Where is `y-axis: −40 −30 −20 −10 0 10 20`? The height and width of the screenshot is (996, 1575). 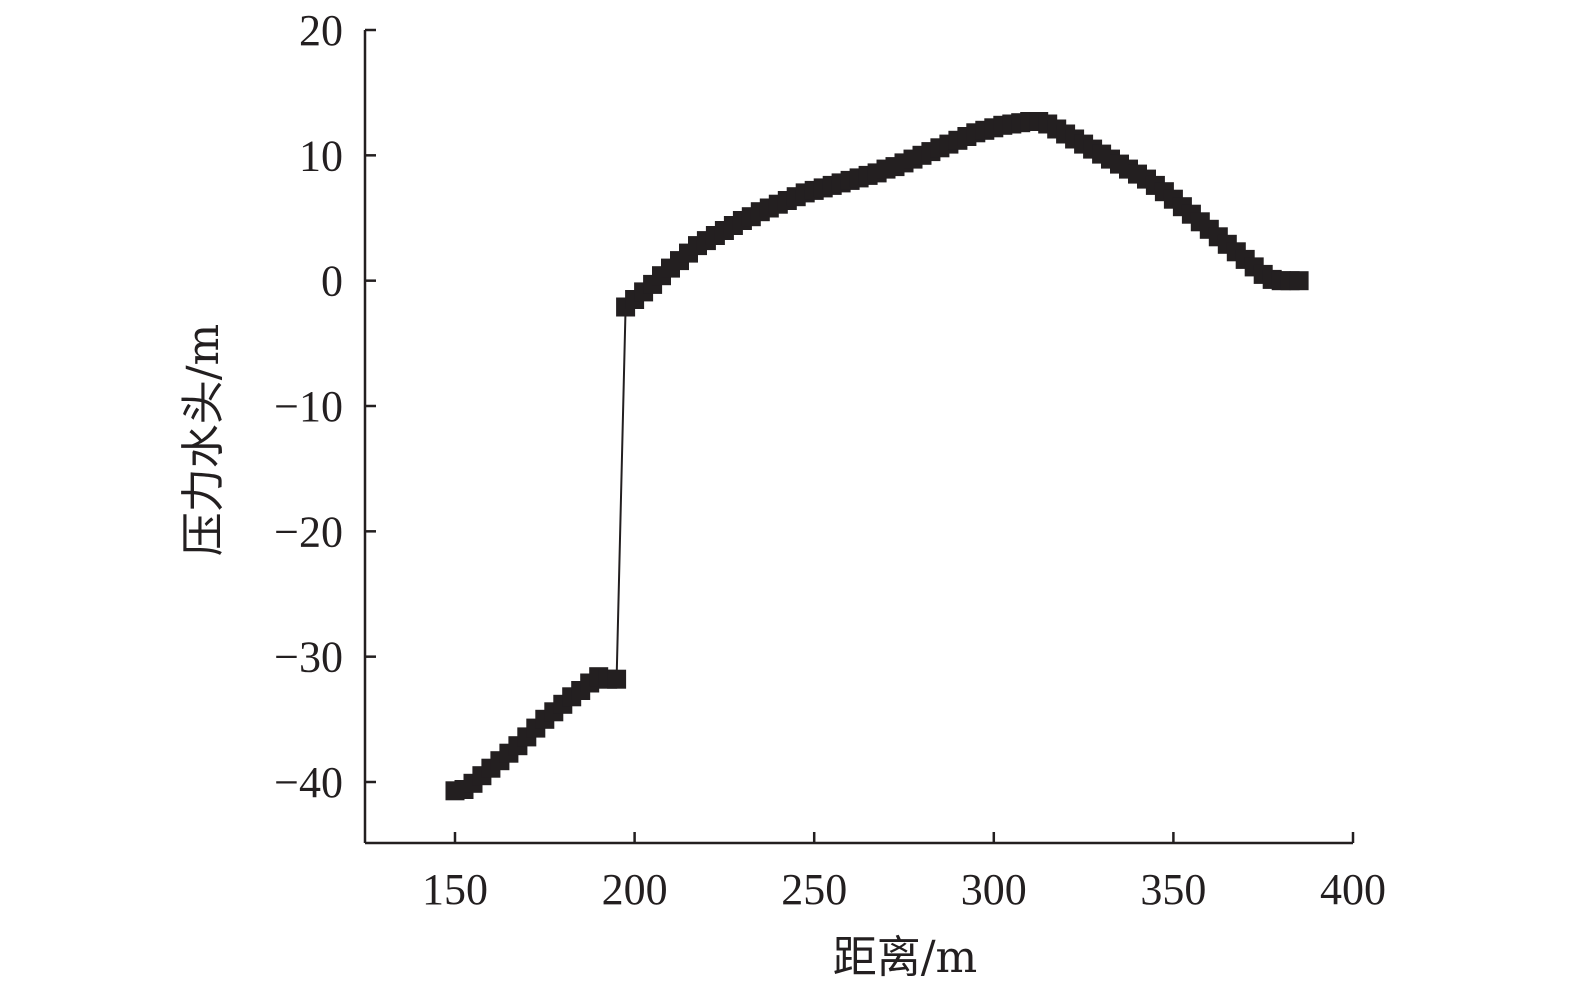
y-axis: −40 −30 −20 −10 0 10 20 is located at coordinates (325, 424).